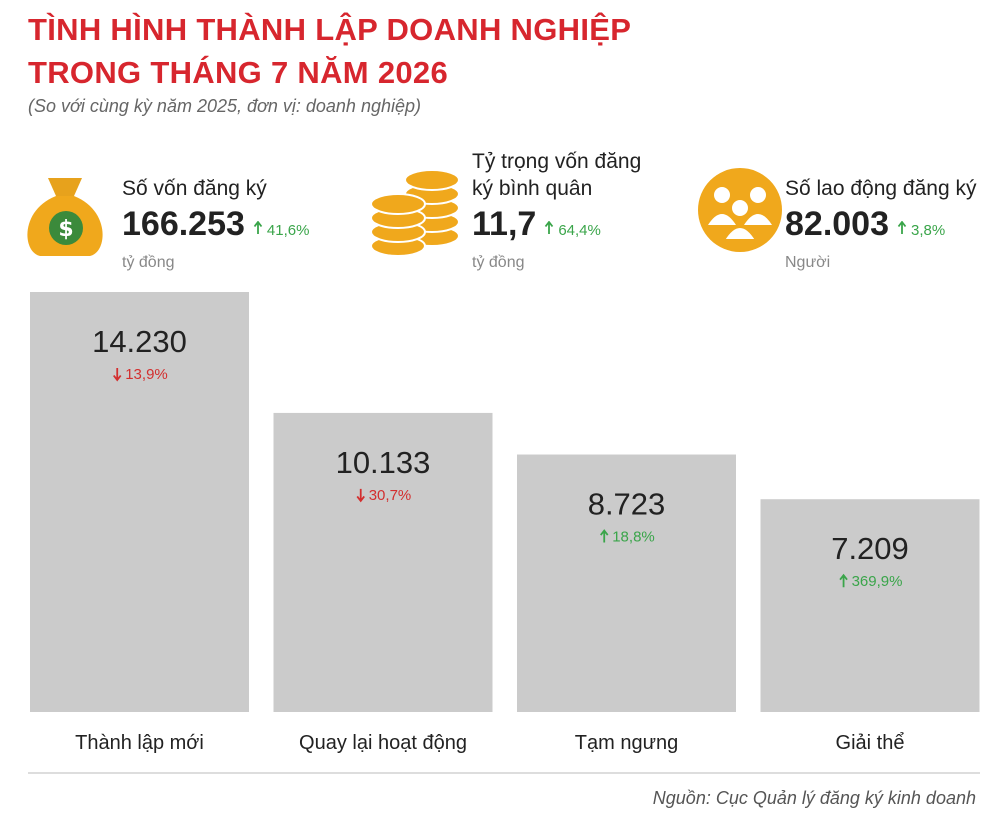  I want to click on people-icon, so click(740, 210).